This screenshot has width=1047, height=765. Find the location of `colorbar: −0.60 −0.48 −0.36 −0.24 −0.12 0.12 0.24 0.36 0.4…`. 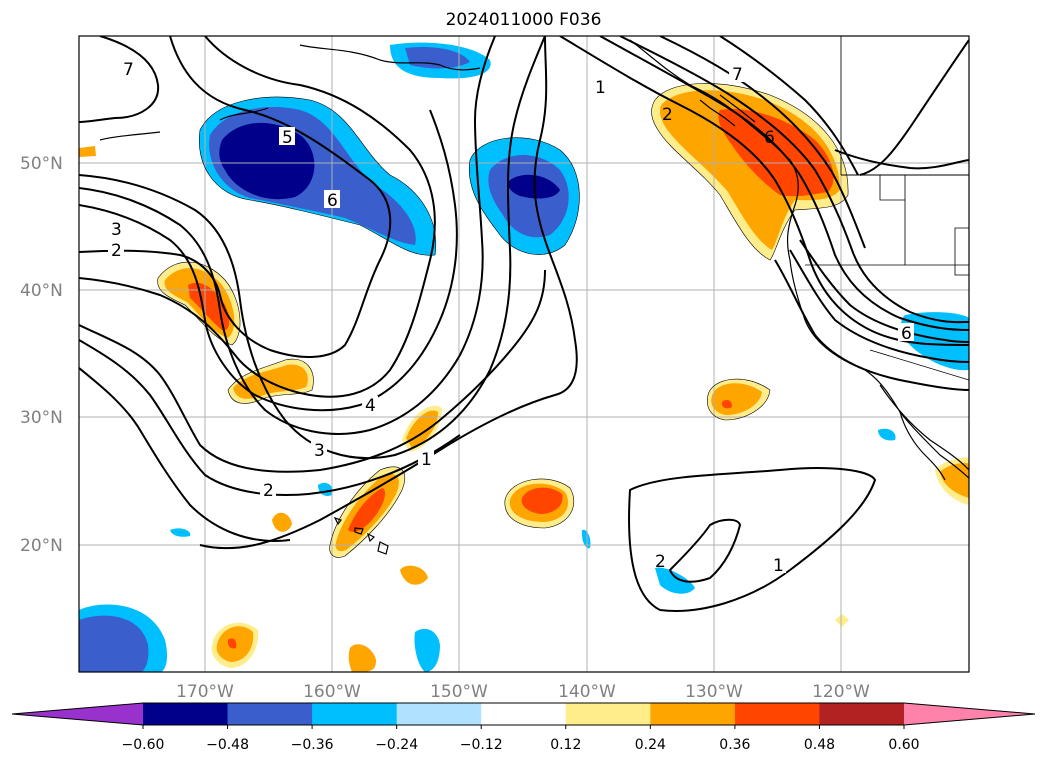

colorbar: −0.60 −0.48 −0.36 −0.24 −0.12 0.12 0.24 0.36 0.4… is located at coordinates (523, 727).